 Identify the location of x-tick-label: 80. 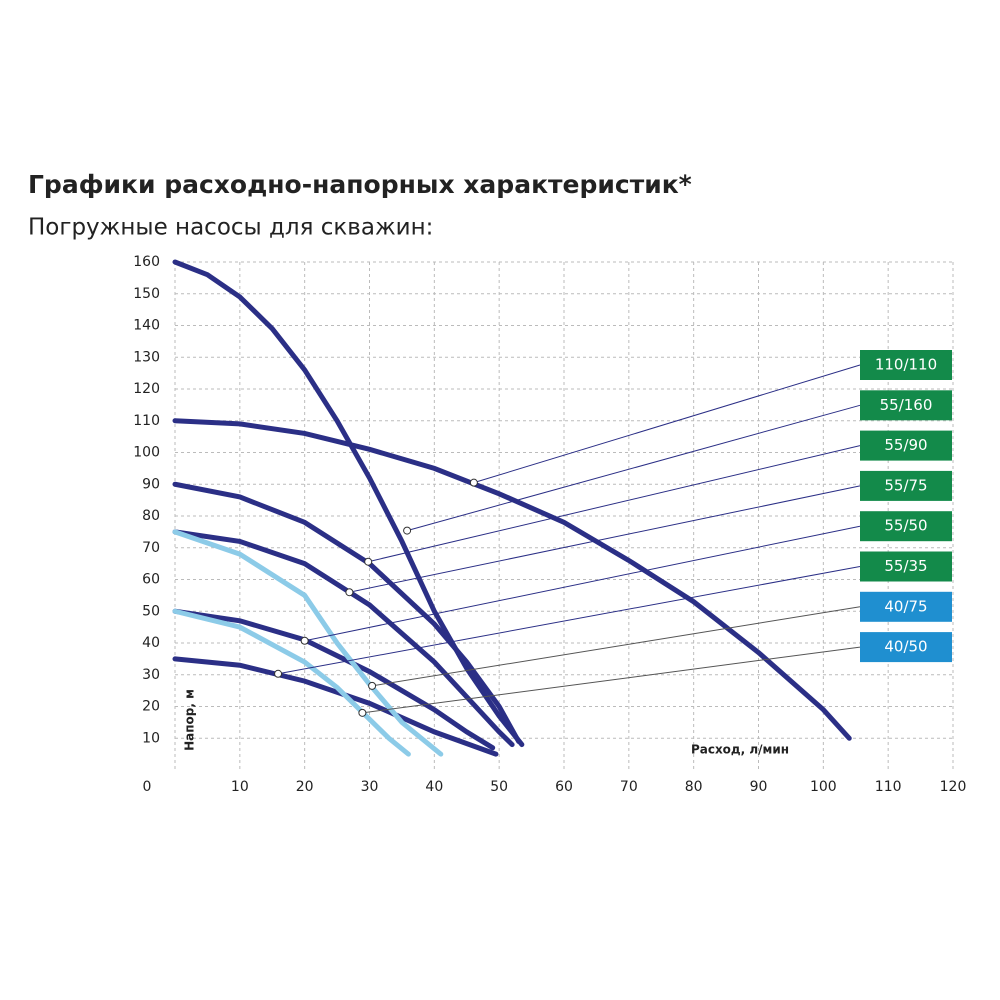
(694, 787).